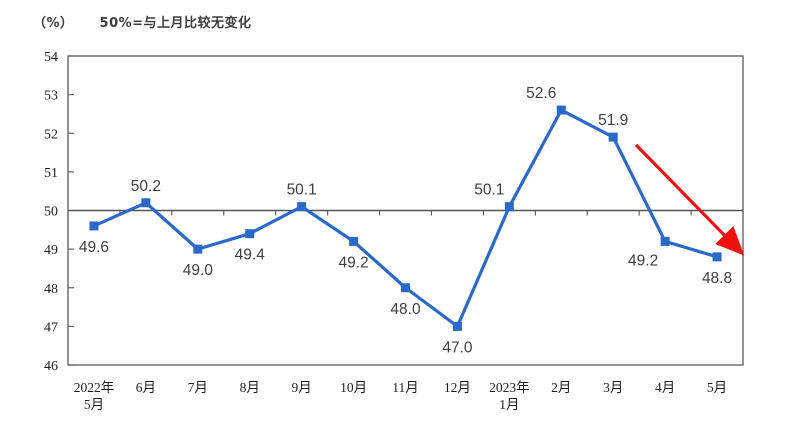  What do you see at coordinates (94, 387) in the screenshot?
I see `x-axis-tick-label: 2022年` at bounding box center [94, 387].